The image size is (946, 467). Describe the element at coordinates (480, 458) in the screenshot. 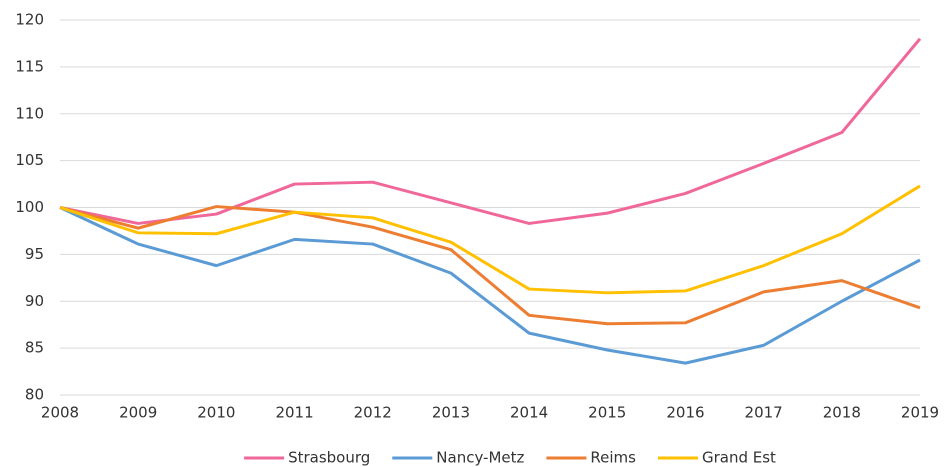

I see `legend-label: Nancy-Metz` at that location.